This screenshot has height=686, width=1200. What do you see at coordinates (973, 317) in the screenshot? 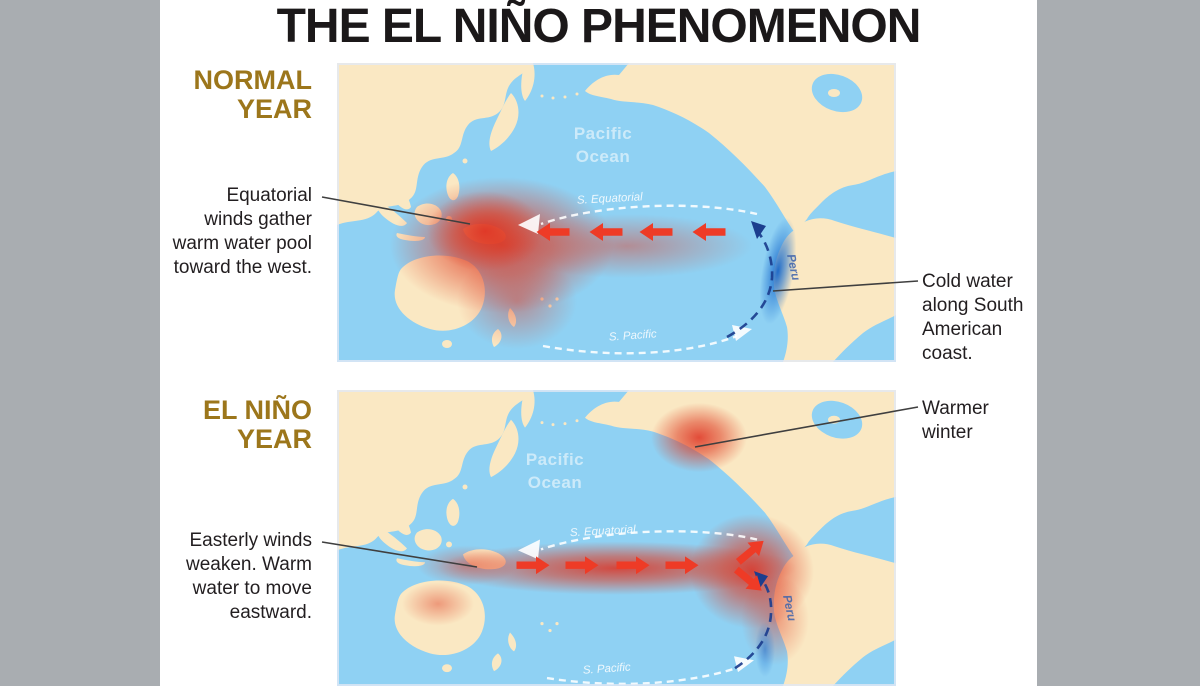
I see `annotation-cold-water: Cold water along South American coast.` at bounding box center [973, 317].